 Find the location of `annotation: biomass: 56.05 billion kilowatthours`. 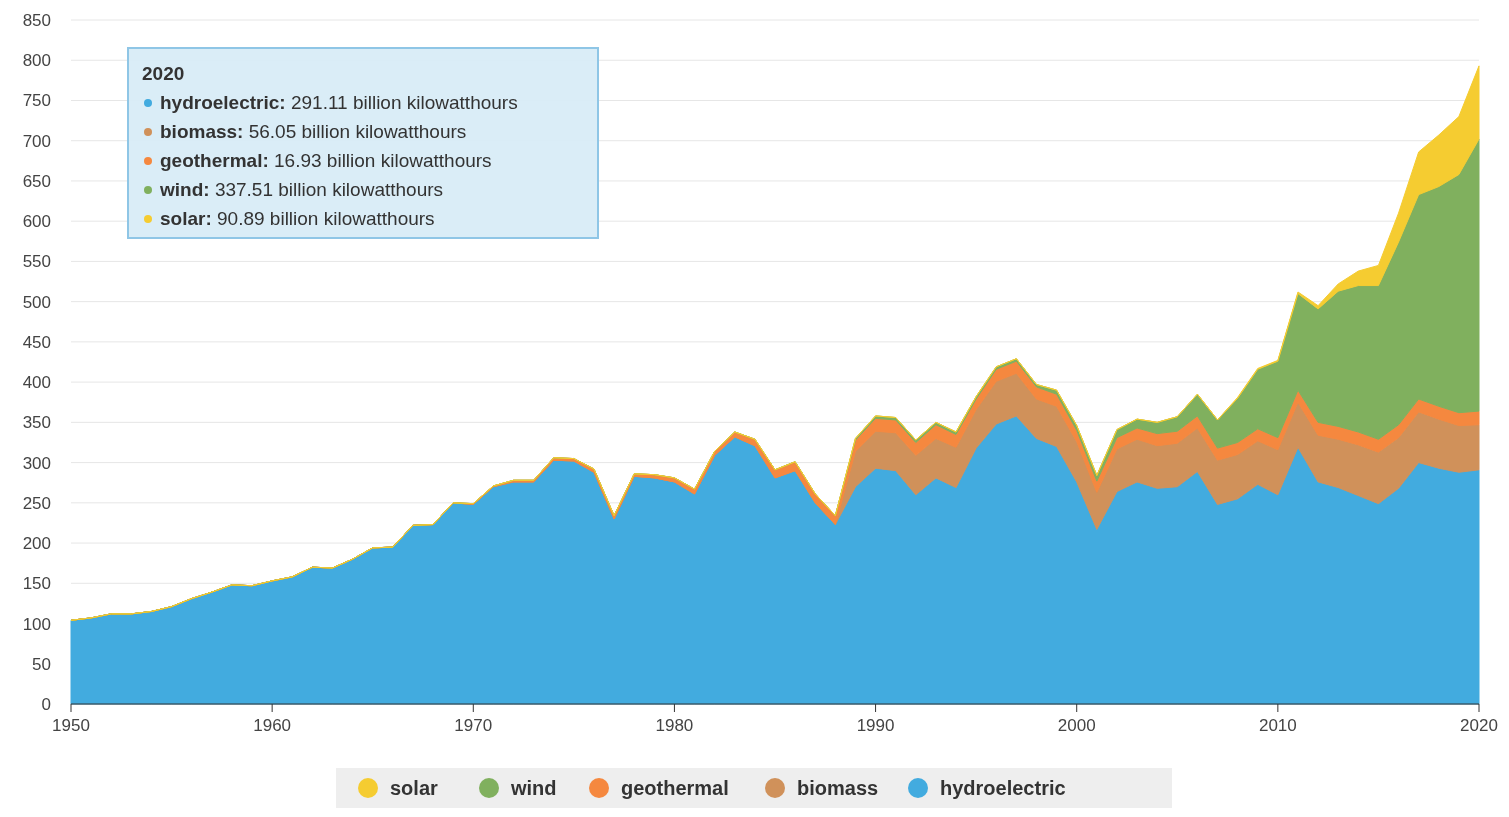

annotation: biomass: 56.05 billion kilowatthours is located at coordinates (313, 131).